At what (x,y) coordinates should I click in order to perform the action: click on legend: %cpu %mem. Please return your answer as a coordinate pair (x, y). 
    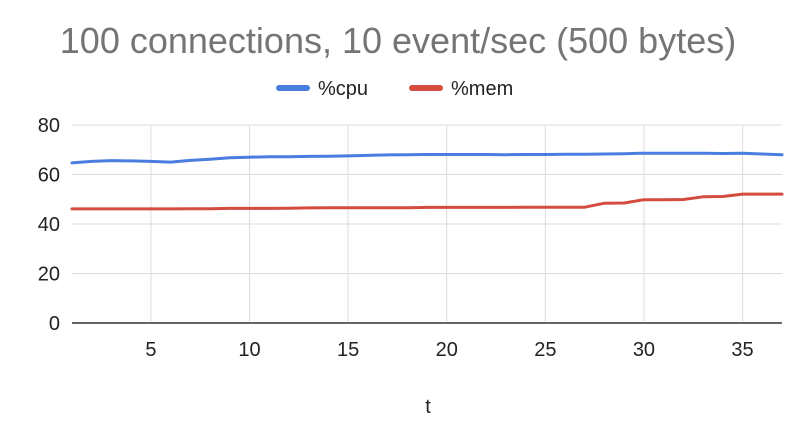
    Looking at the image, I should click on (394, 89).